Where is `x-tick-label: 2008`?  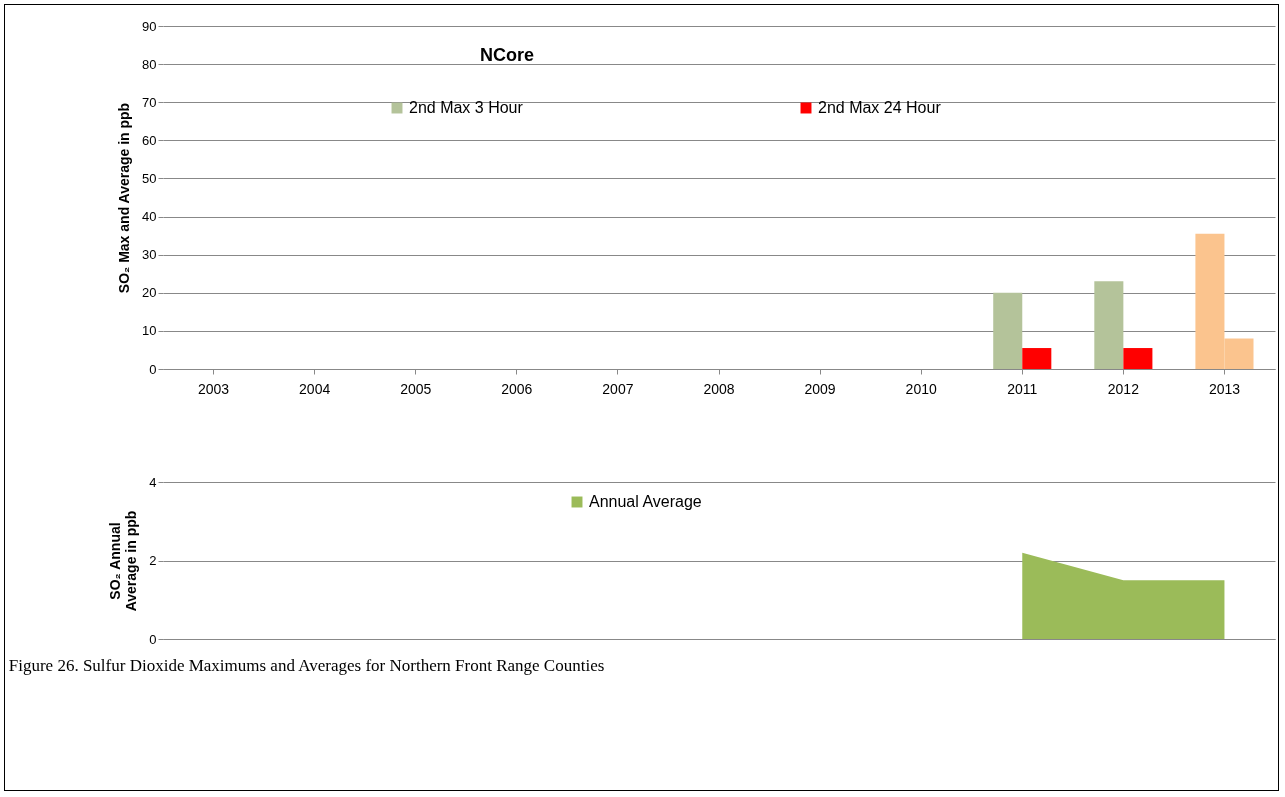
x-tick-label: 2008 is located at coordinates (719, 388).